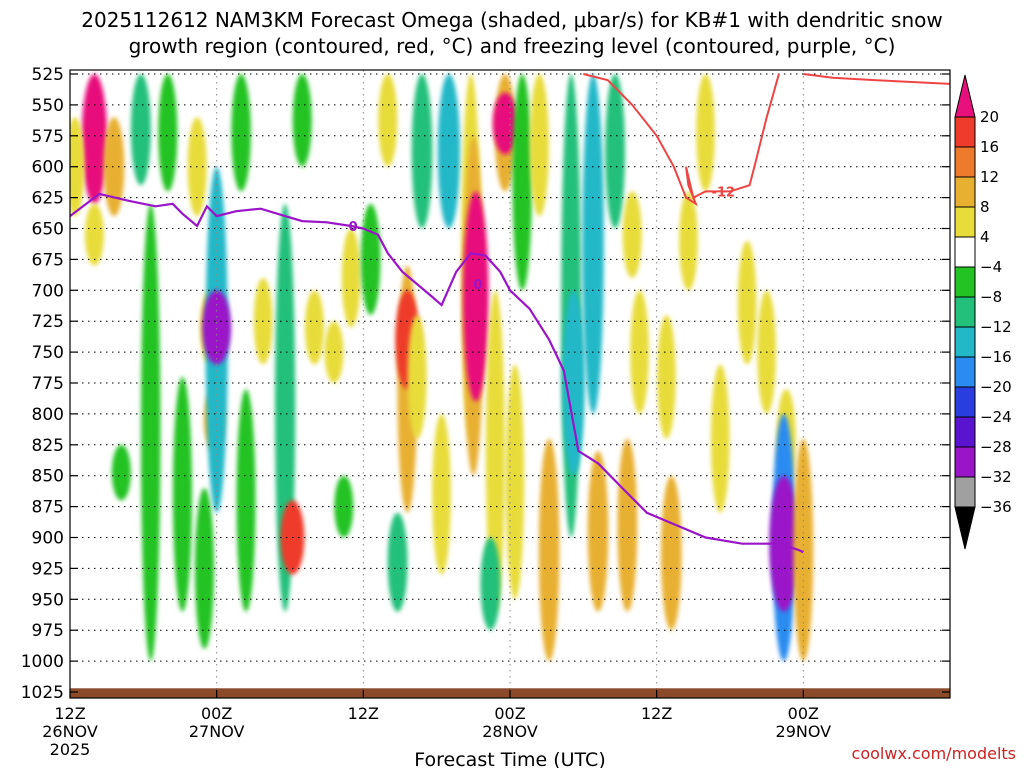  Describe the element at coordinates (48, 230) in the screenshot. I see `y-tick-label: 650` at that location.